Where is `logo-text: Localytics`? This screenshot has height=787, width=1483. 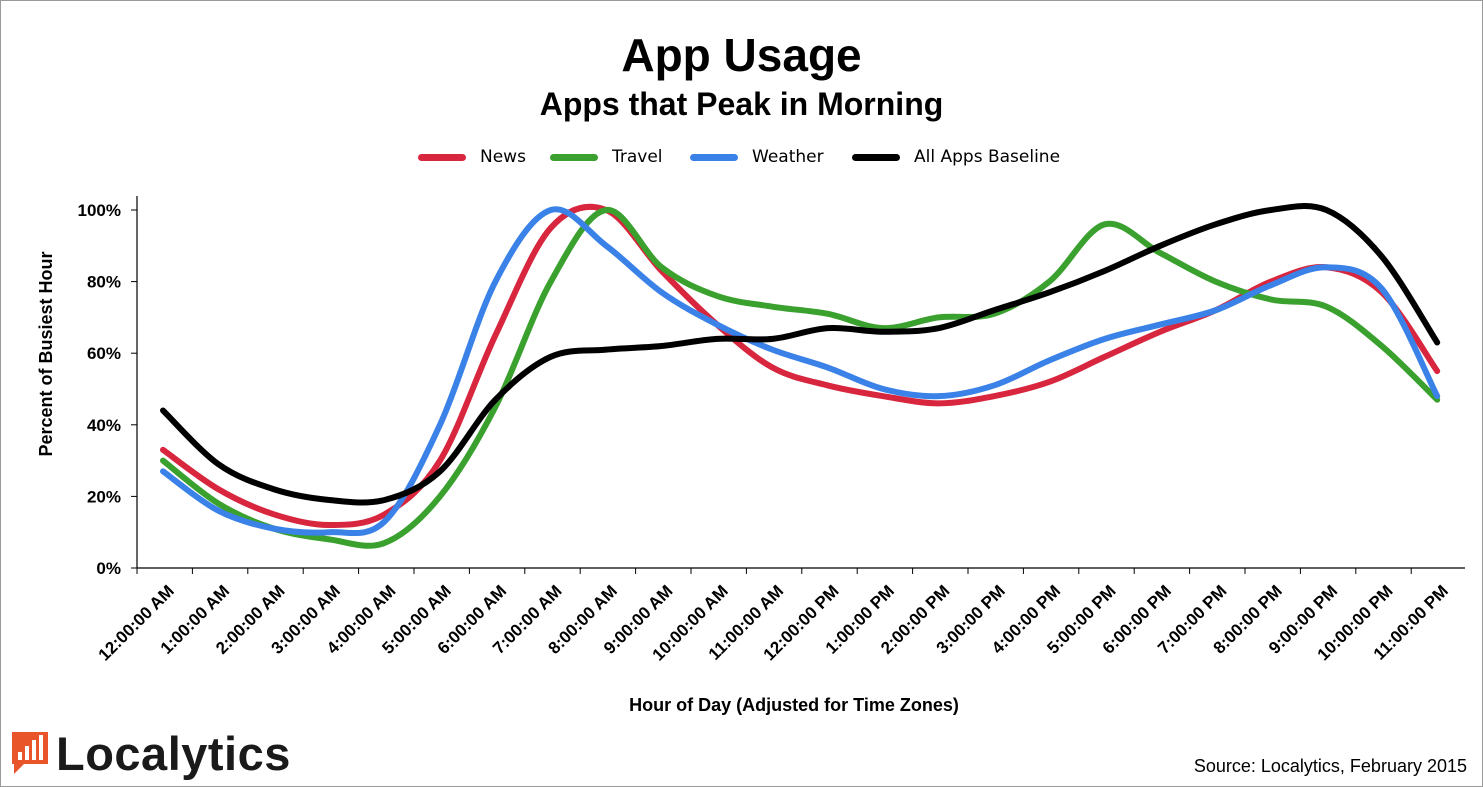
logo-text: Localytics is located at coordinates (173, 753).